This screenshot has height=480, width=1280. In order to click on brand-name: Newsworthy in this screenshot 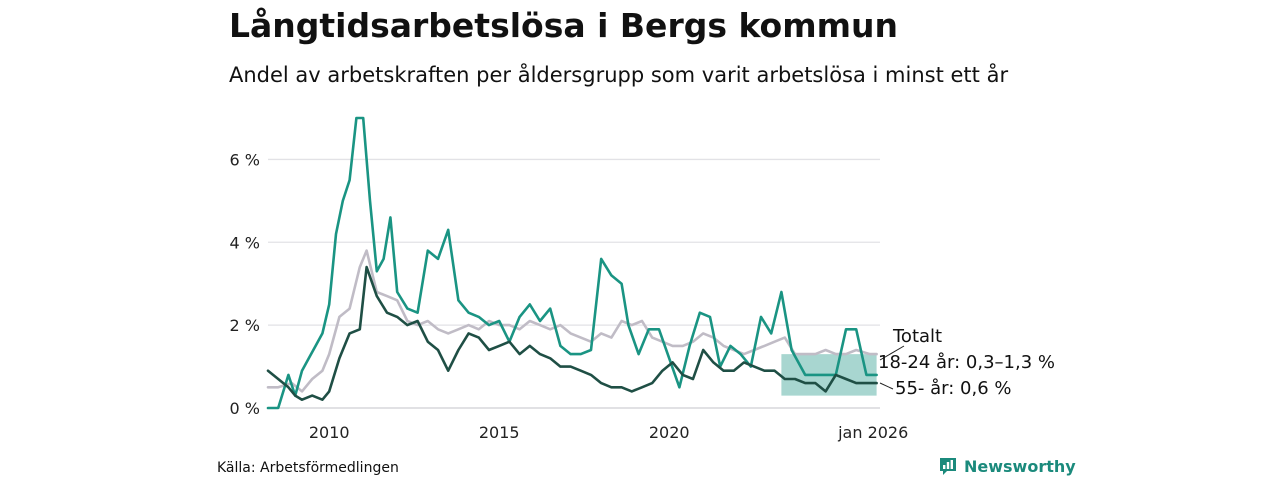, I will do `click(1020, 466)`.